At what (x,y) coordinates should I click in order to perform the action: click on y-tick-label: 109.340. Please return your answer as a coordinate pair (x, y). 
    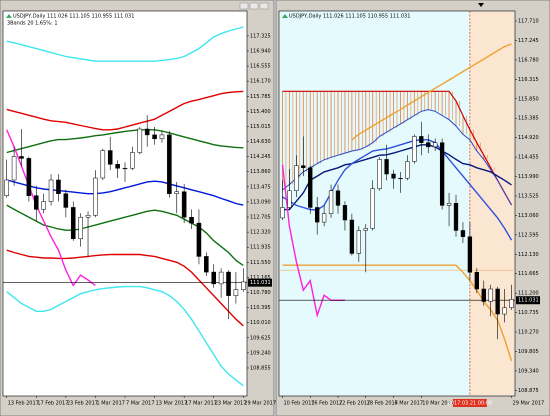
    Looking at the image, I should click on (528, 371).